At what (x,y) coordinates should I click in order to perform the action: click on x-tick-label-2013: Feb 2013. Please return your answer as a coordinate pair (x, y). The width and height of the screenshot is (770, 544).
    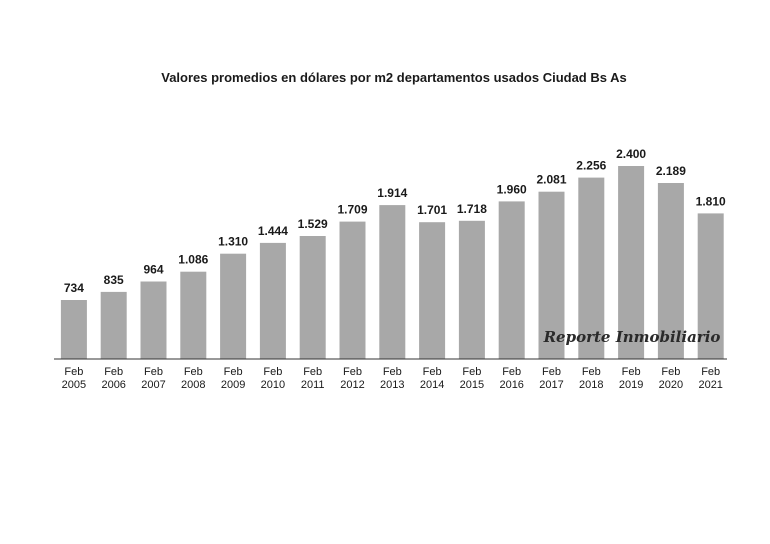
    Looking at the image, I should click on (392, 378).